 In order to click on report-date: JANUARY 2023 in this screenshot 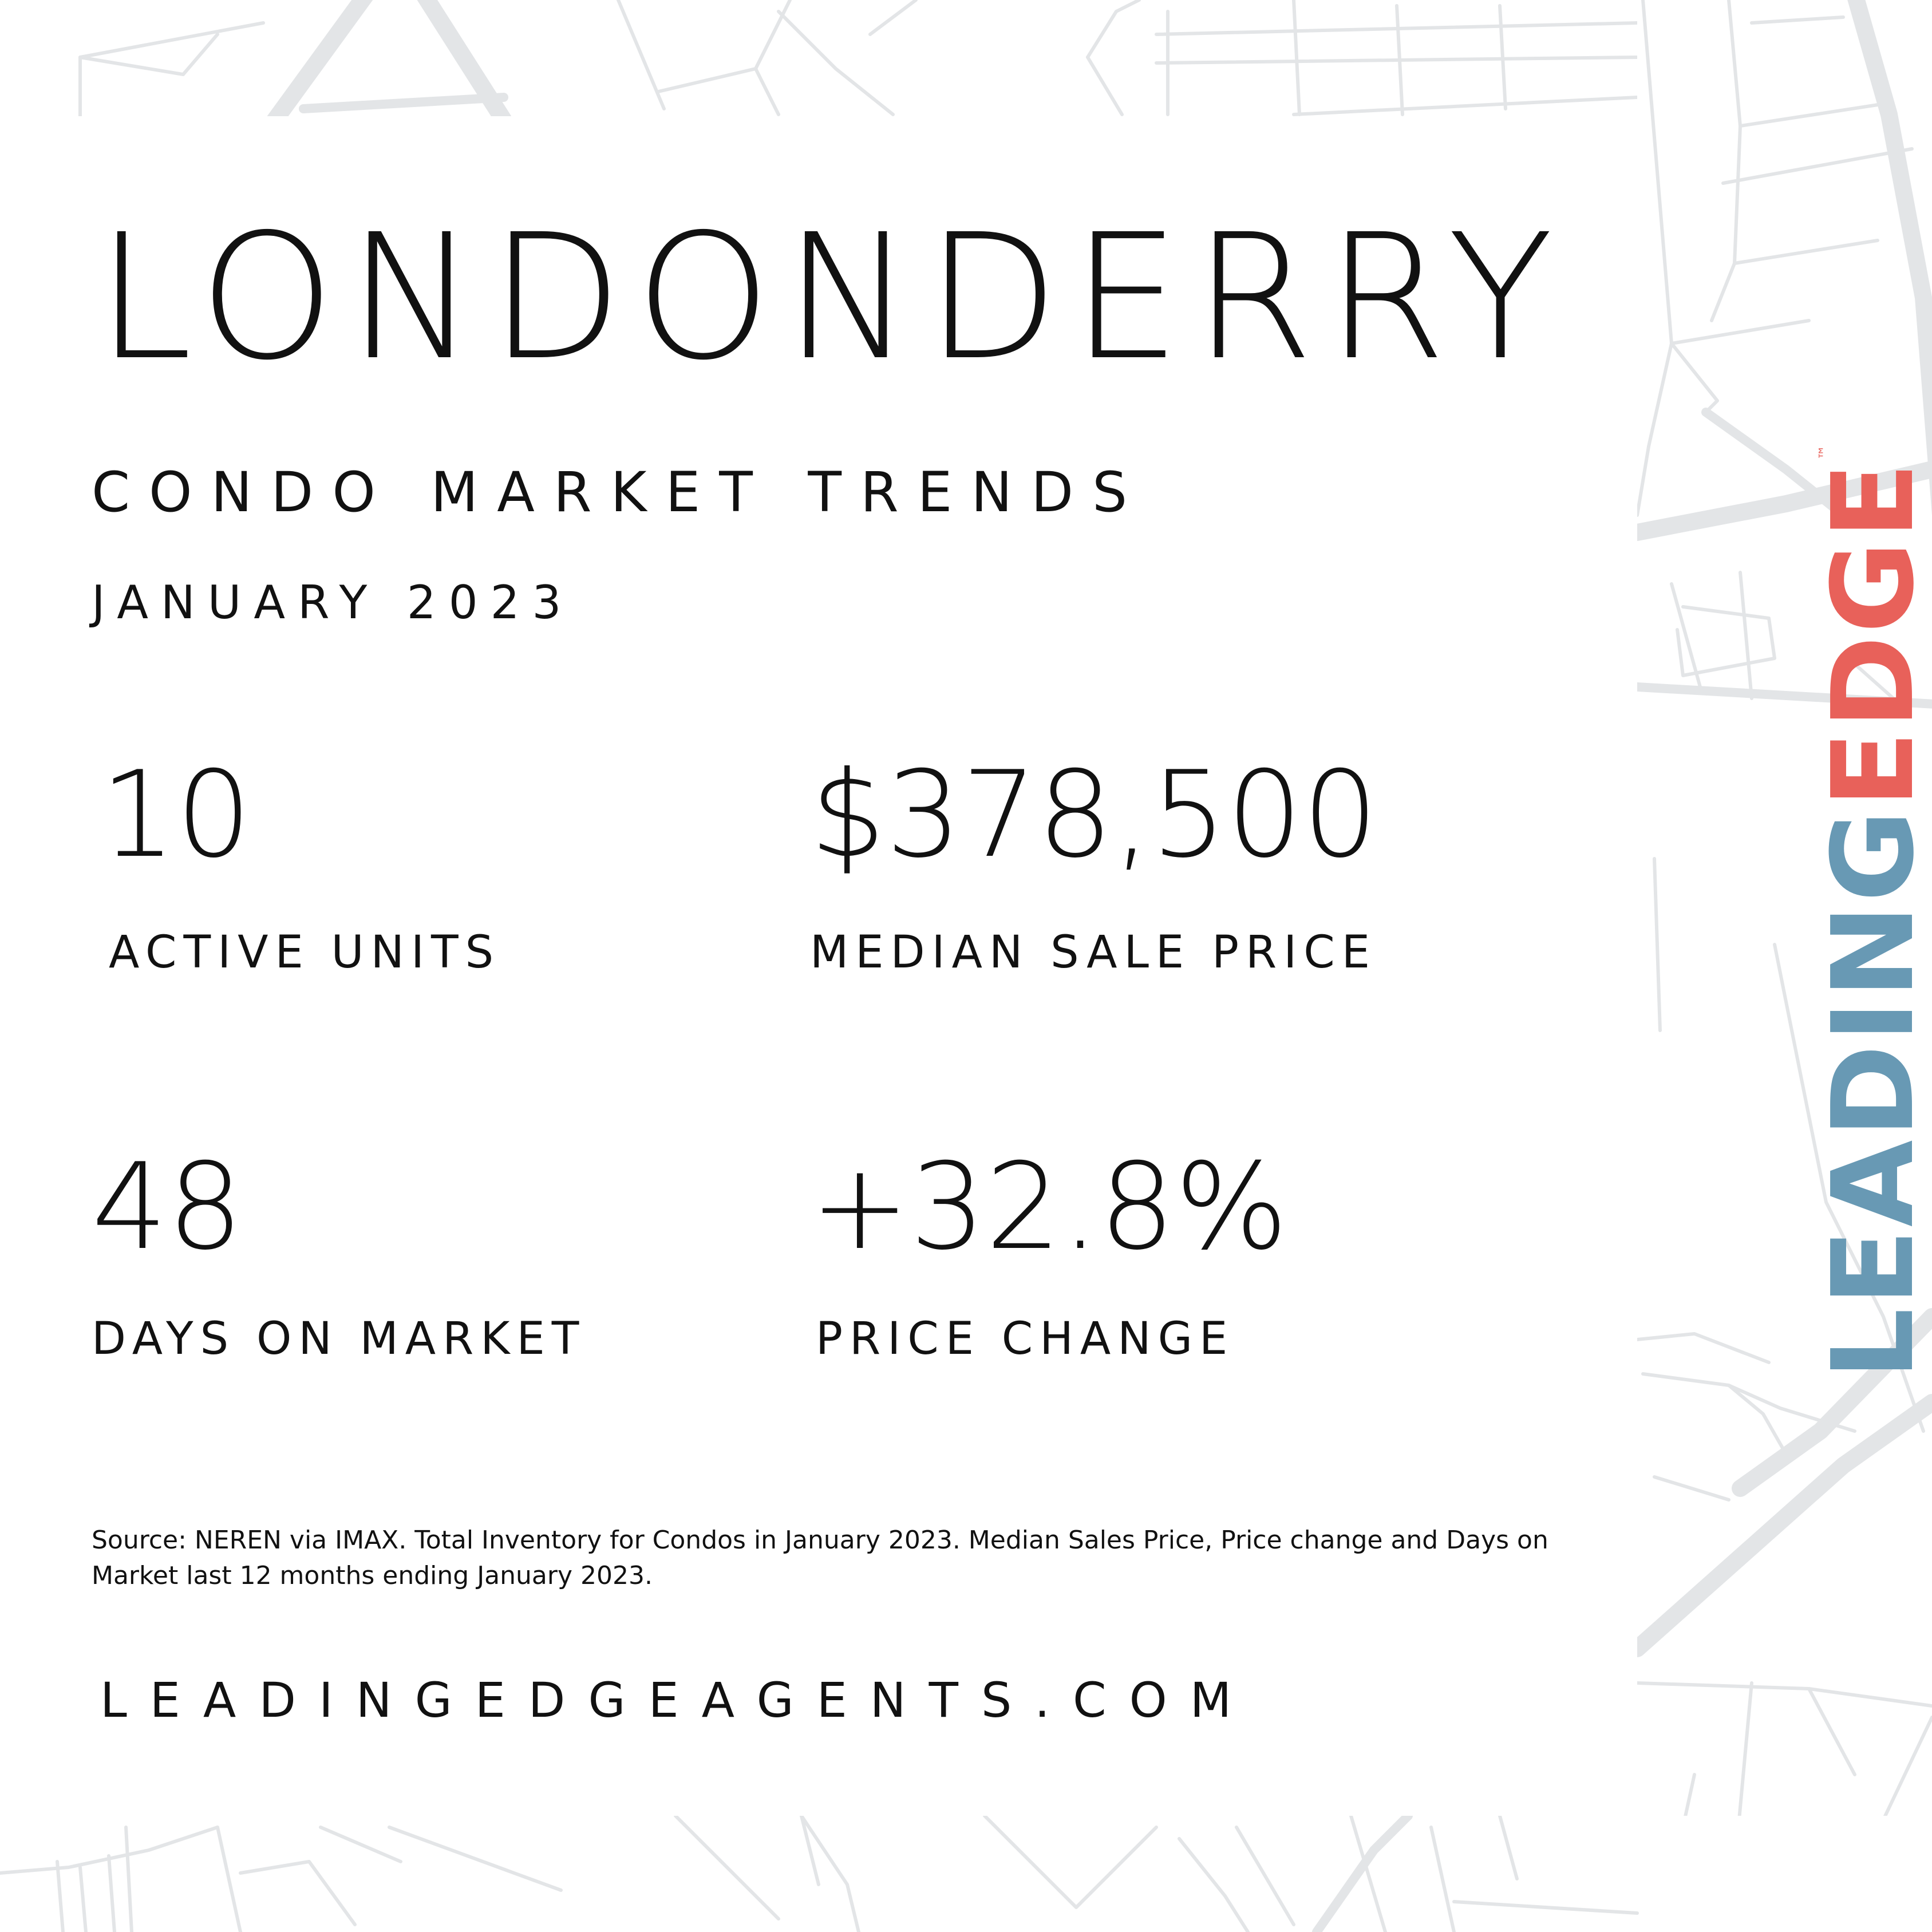, I will do `click(333, 602)`.